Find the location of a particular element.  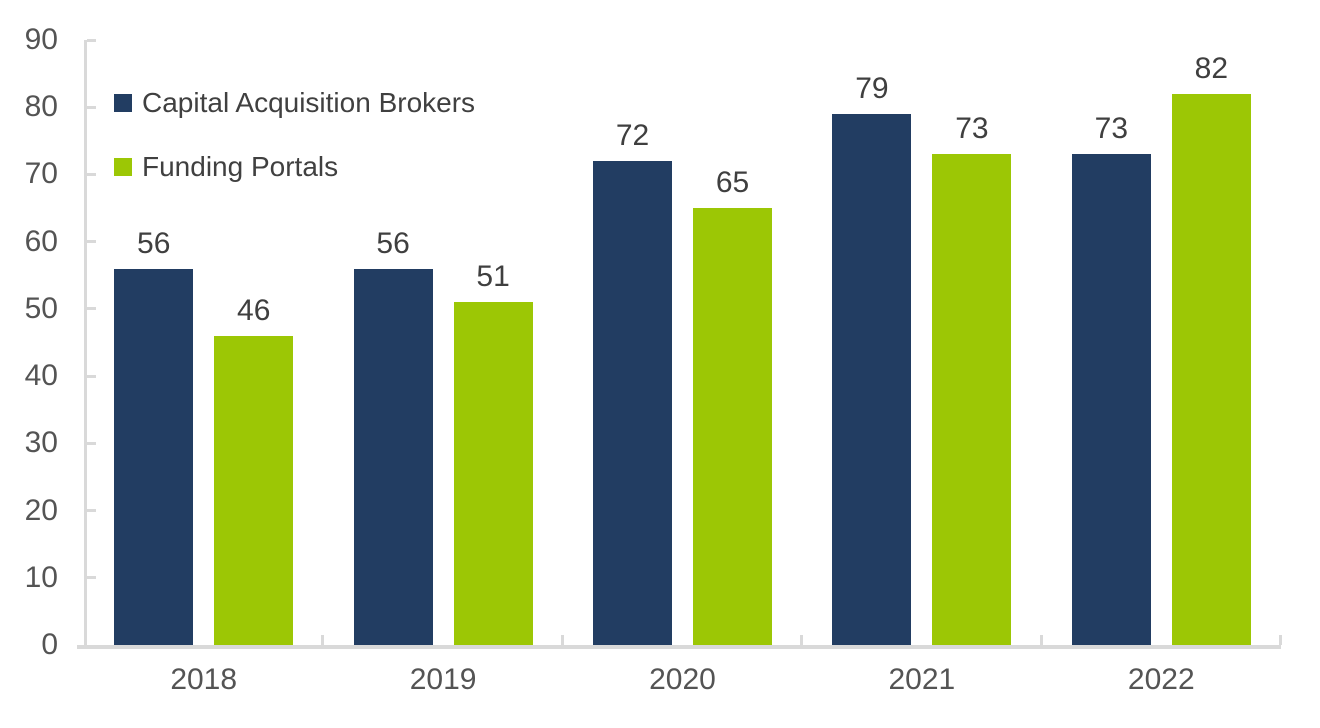

x-axis-label-2021: 2021 is located at coordinates (922, 679).